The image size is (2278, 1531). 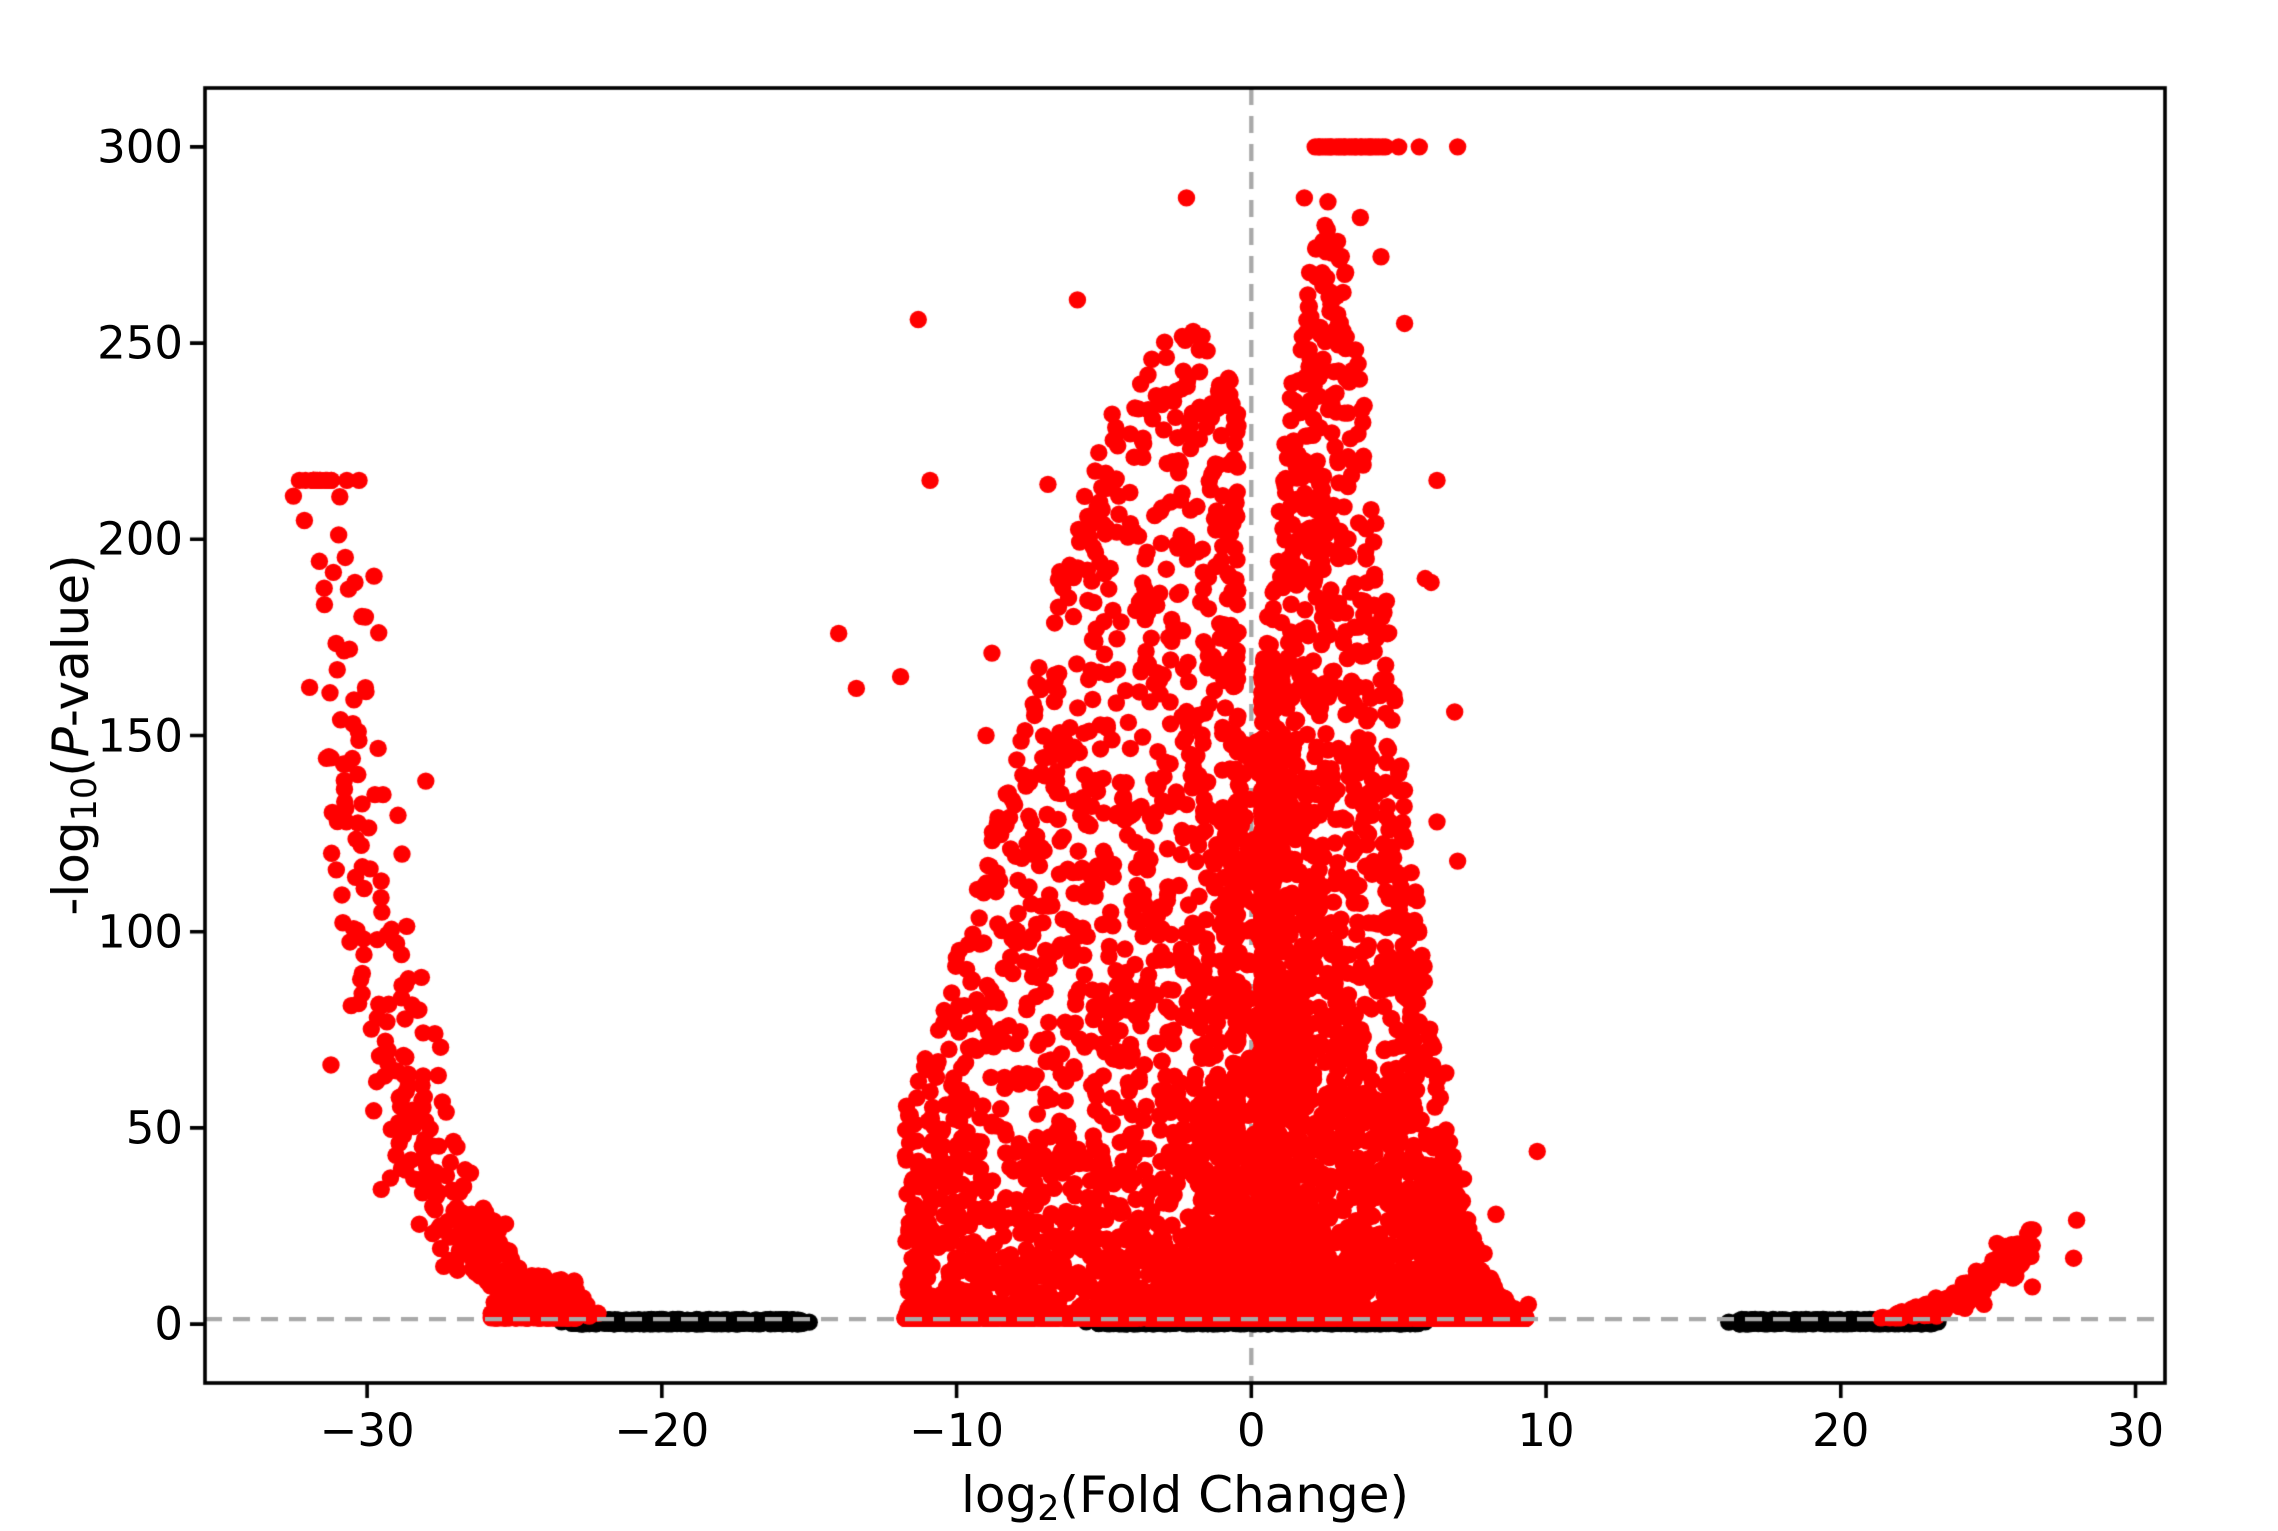 What do you see at coordinates (1234, 1495) in the screenshot?
I see `x-axis-label-rest: (Fold Change)` at bounding box center [1234, 1495].